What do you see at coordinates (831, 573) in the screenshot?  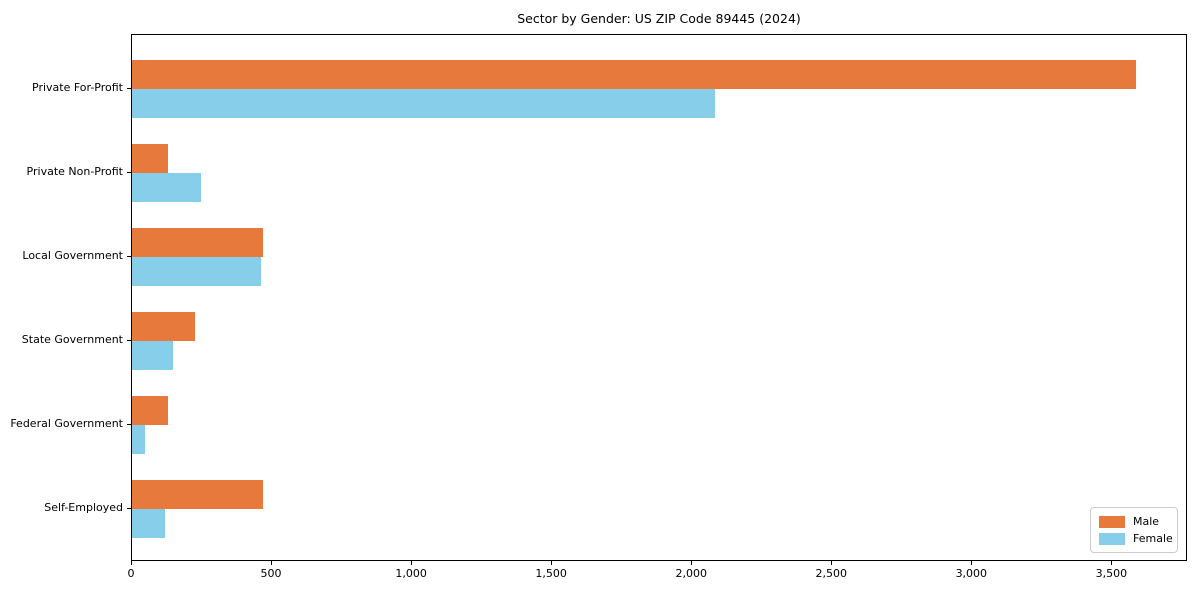 I see `x-tick-label-2-500: 2,500` at bounding box center [831, 573].